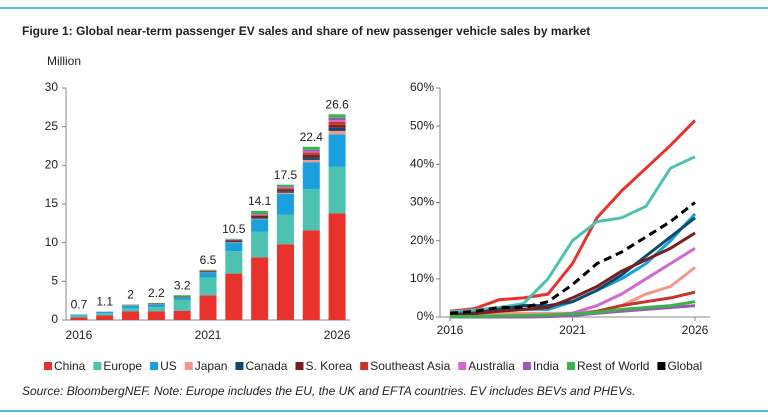 The width and height of the screenshot is (768, 417). What do you see at coordinates (54, 319) in the screenshot?
I see `y-tick-label: 0` at bounding box center [54, 319].